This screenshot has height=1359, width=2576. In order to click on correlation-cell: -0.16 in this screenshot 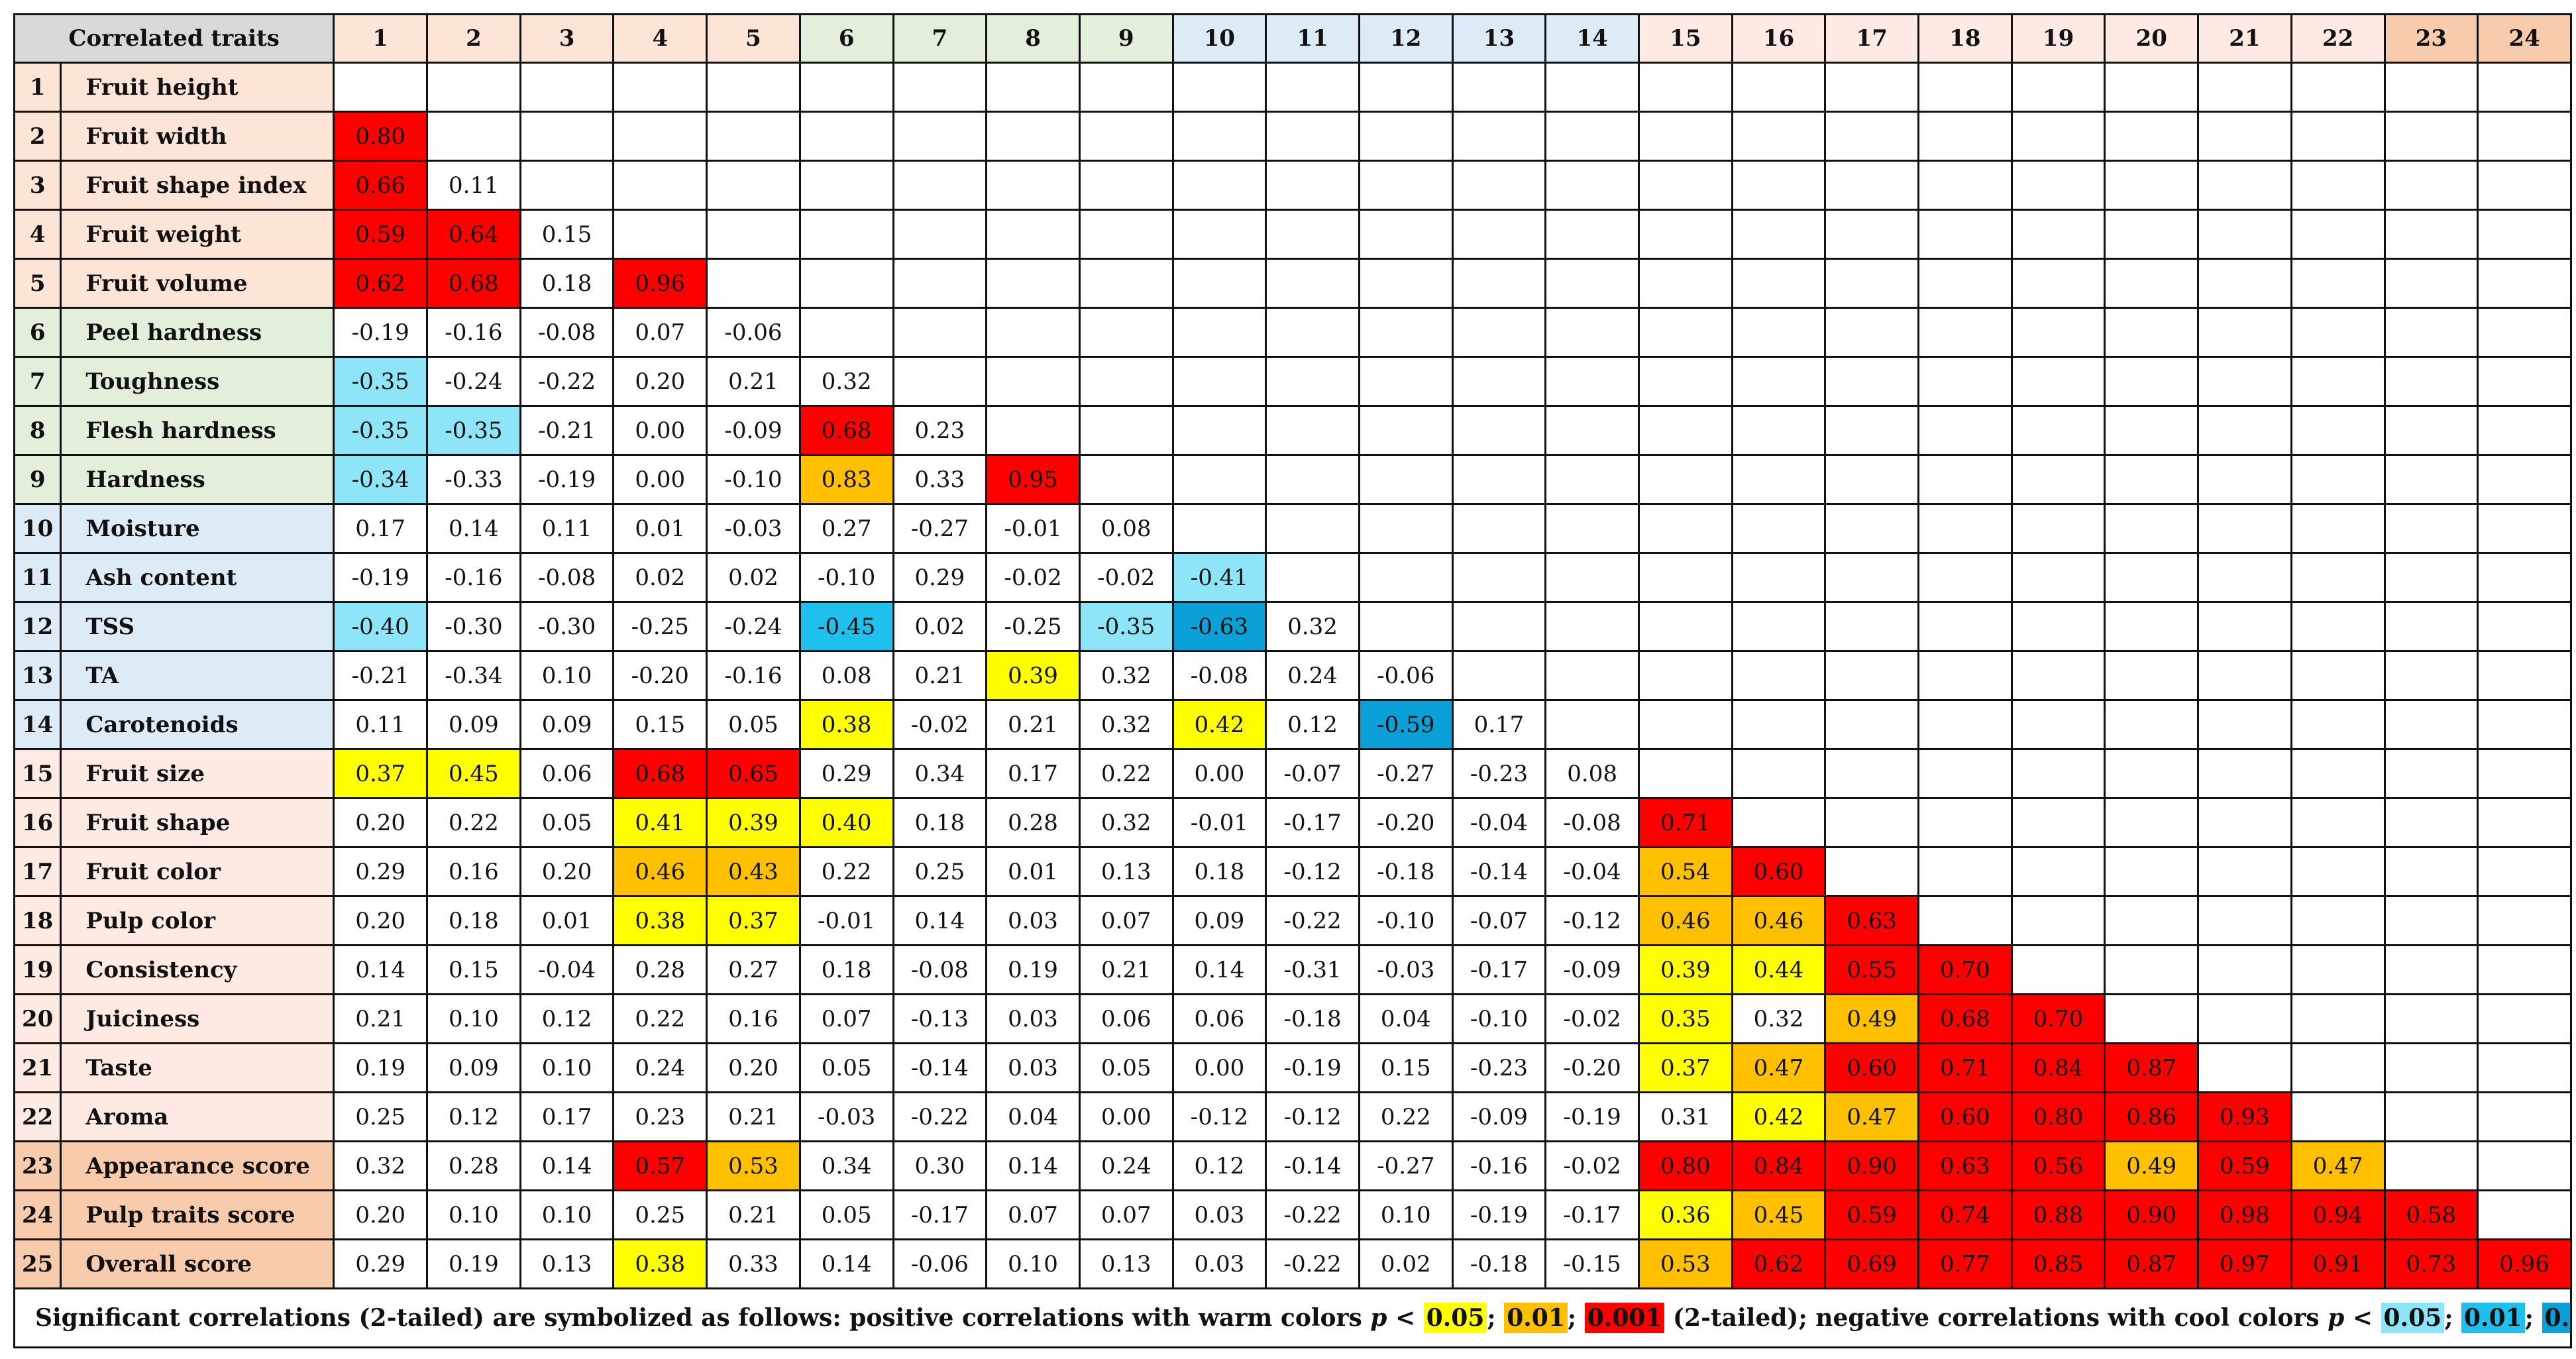, I will do `click(1499, 1165)`.